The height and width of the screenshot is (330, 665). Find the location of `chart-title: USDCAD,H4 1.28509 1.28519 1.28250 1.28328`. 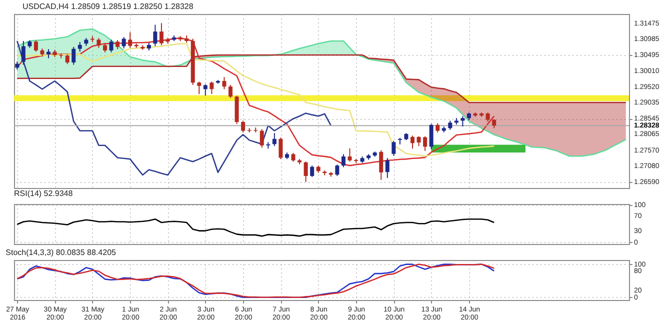

chart-title: USDCAD,H4 1.28509 1.28519 1.28250 1.28328 is located at coordinates (108, 6).